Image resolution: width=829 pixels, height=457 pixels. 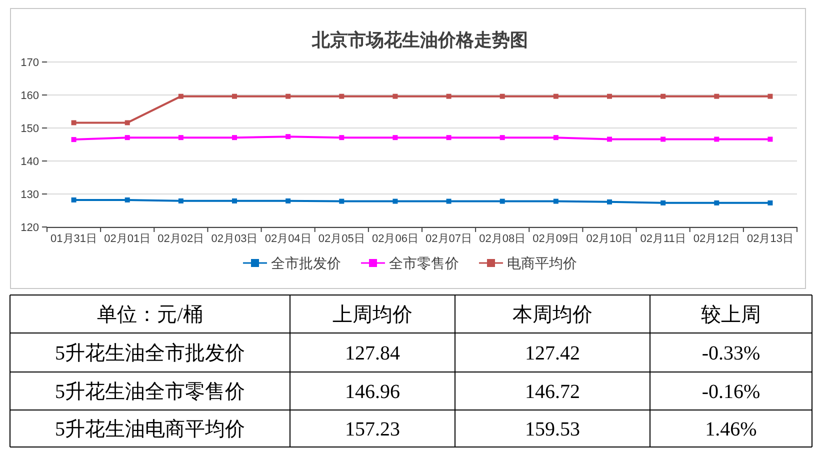 I want to click on chart-title: 北京市场花生油价格走势图, so click(x=419, y=40).